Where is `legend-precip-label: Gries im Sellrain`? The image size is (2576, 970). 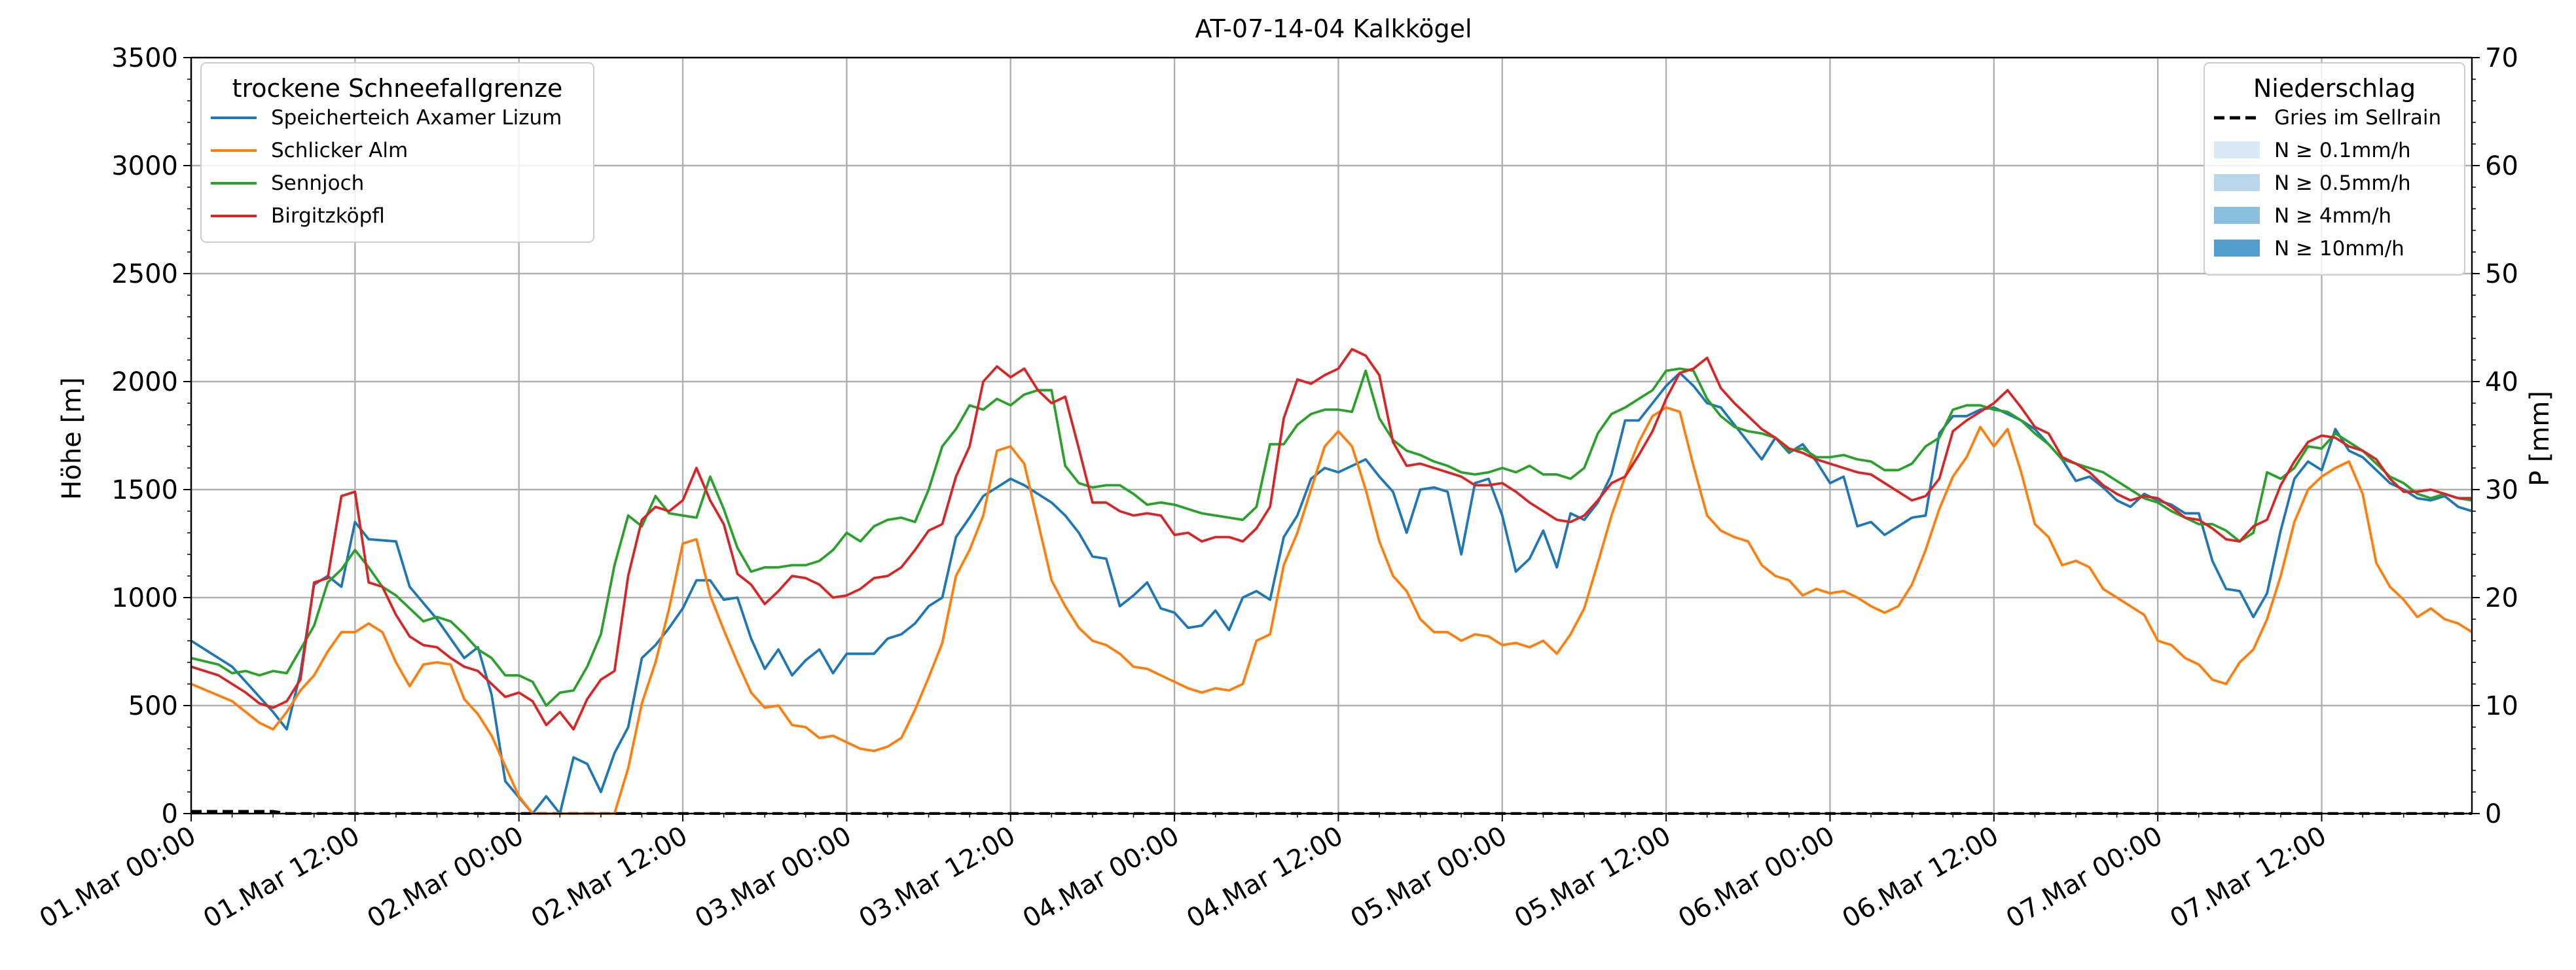 legend-precip-label: Gries im Sellrain is located at coordinates (2357, 118).